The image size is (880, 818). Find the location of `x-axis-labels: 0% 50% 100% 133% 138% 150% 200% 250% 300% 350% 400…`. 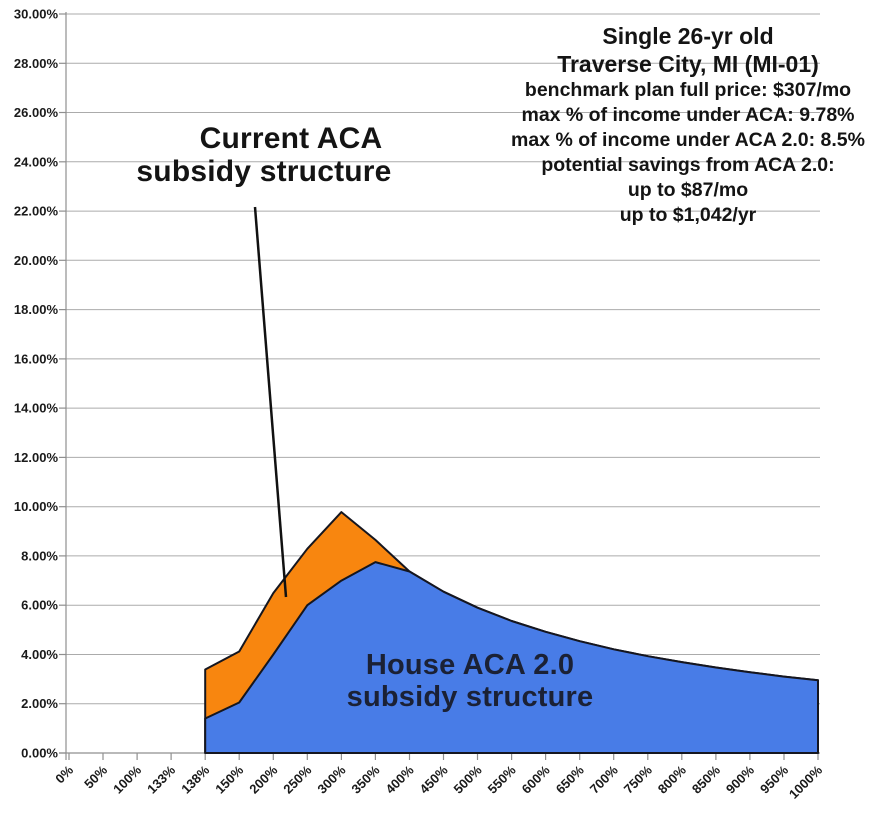

x-axis-labels: 0% 50% 100% 133% 138% 150% 200% 250% 300% 350% 400… is located at coordinates (438, 782).